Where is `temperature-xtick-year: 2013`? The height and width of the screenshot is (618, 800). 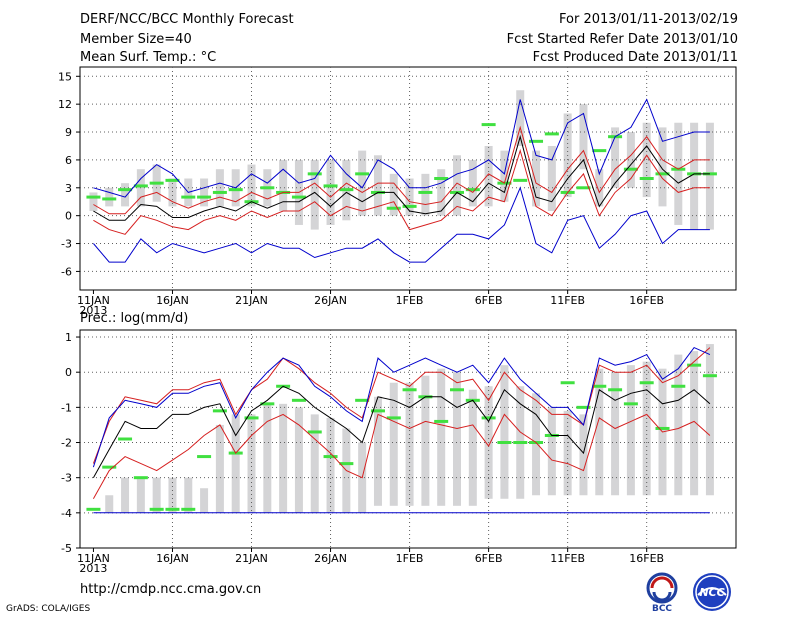
temperature-xtick-year: 2013 is located at coordinates (93, 310).